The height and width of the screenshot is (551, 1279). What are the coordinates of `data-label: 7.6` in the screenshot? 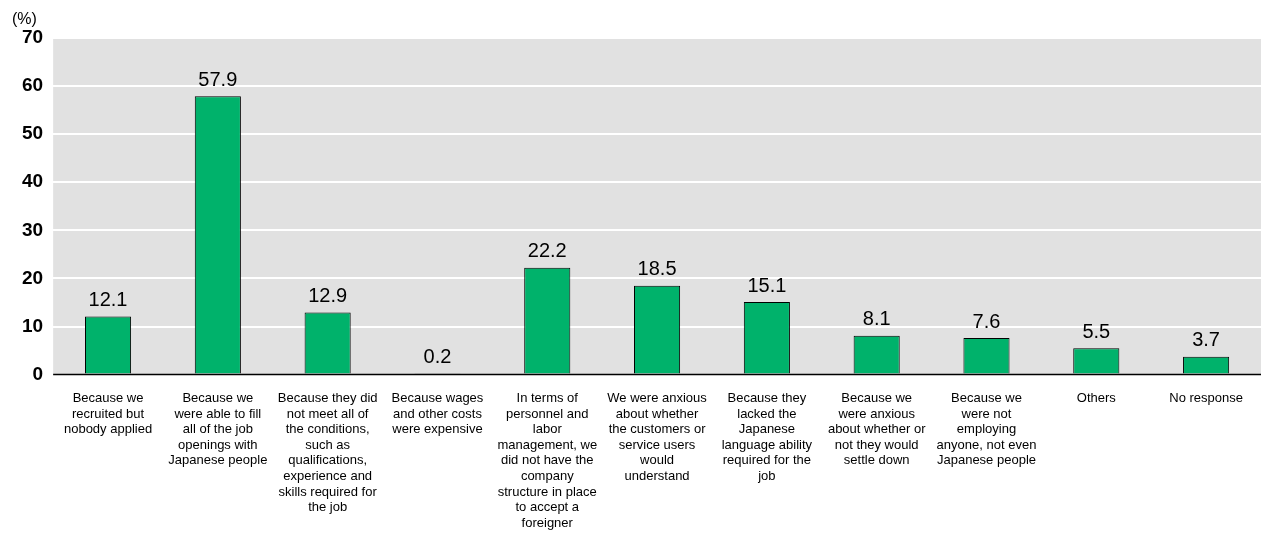 It's located at (986, 320).